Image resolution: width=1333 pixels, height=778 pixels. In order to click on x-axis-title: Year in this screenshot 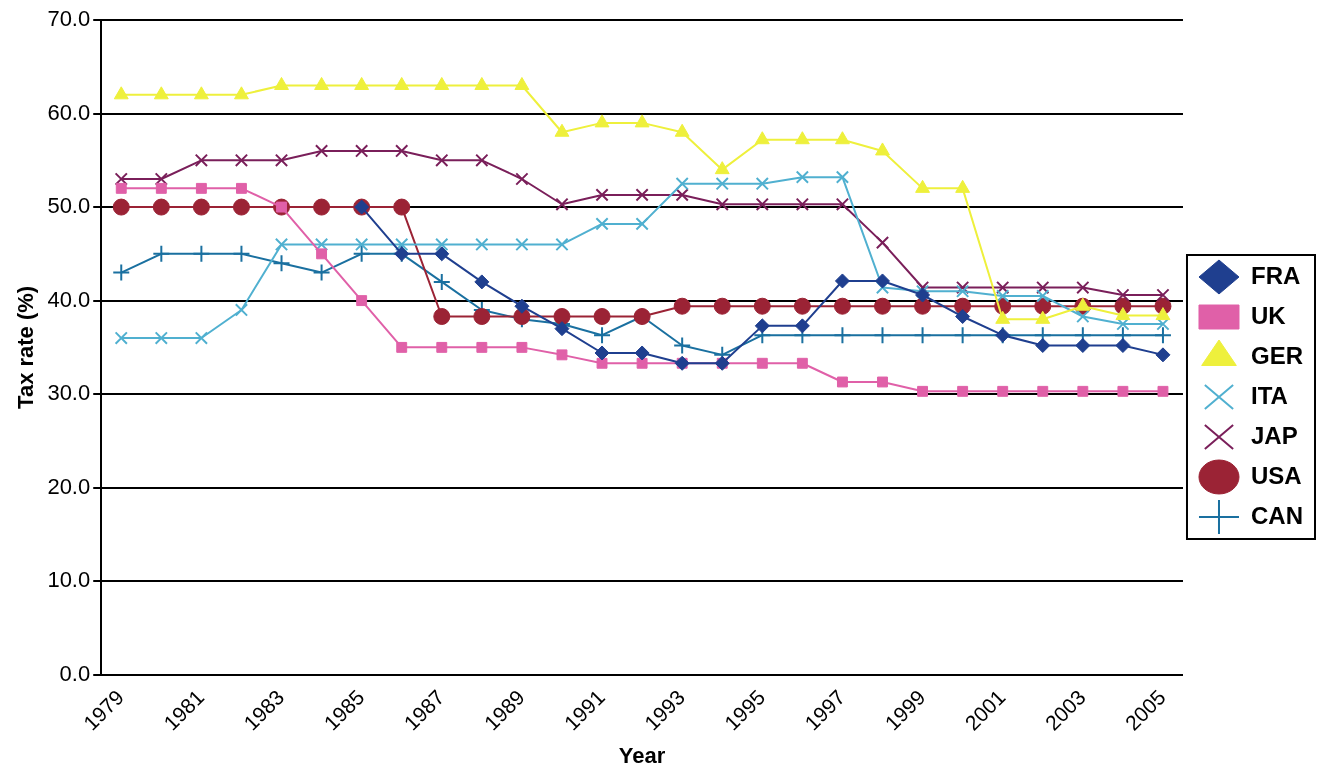, I will do `click(642, 755)`.